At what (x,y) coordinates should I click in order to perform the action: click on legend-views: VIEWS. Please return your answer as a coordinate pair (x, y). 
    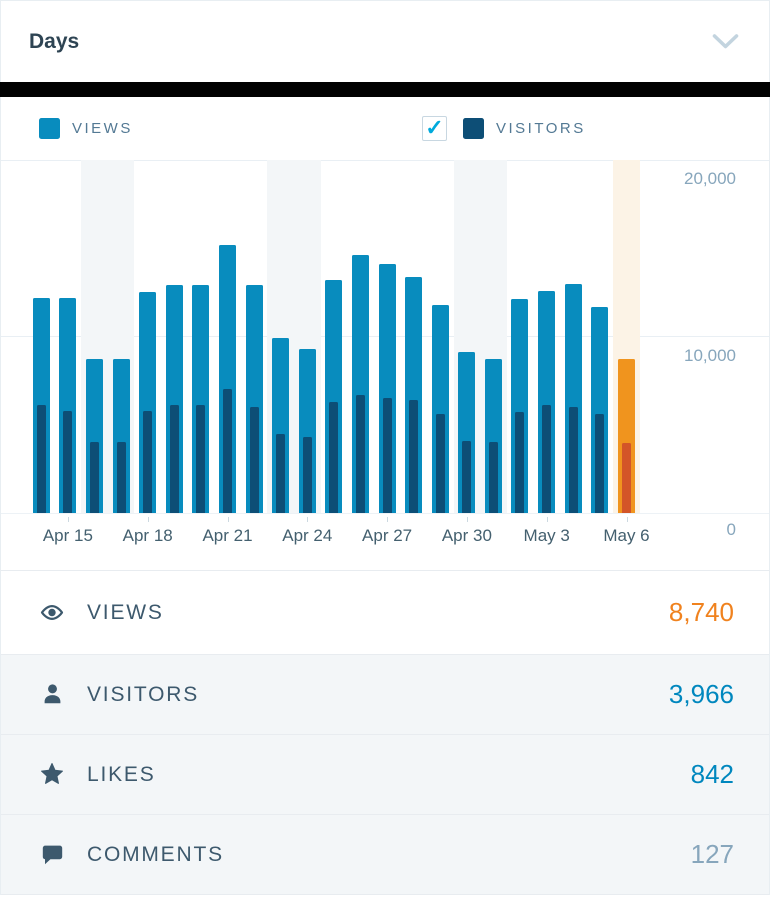
    Looking at the image, I should click on (86, 128).